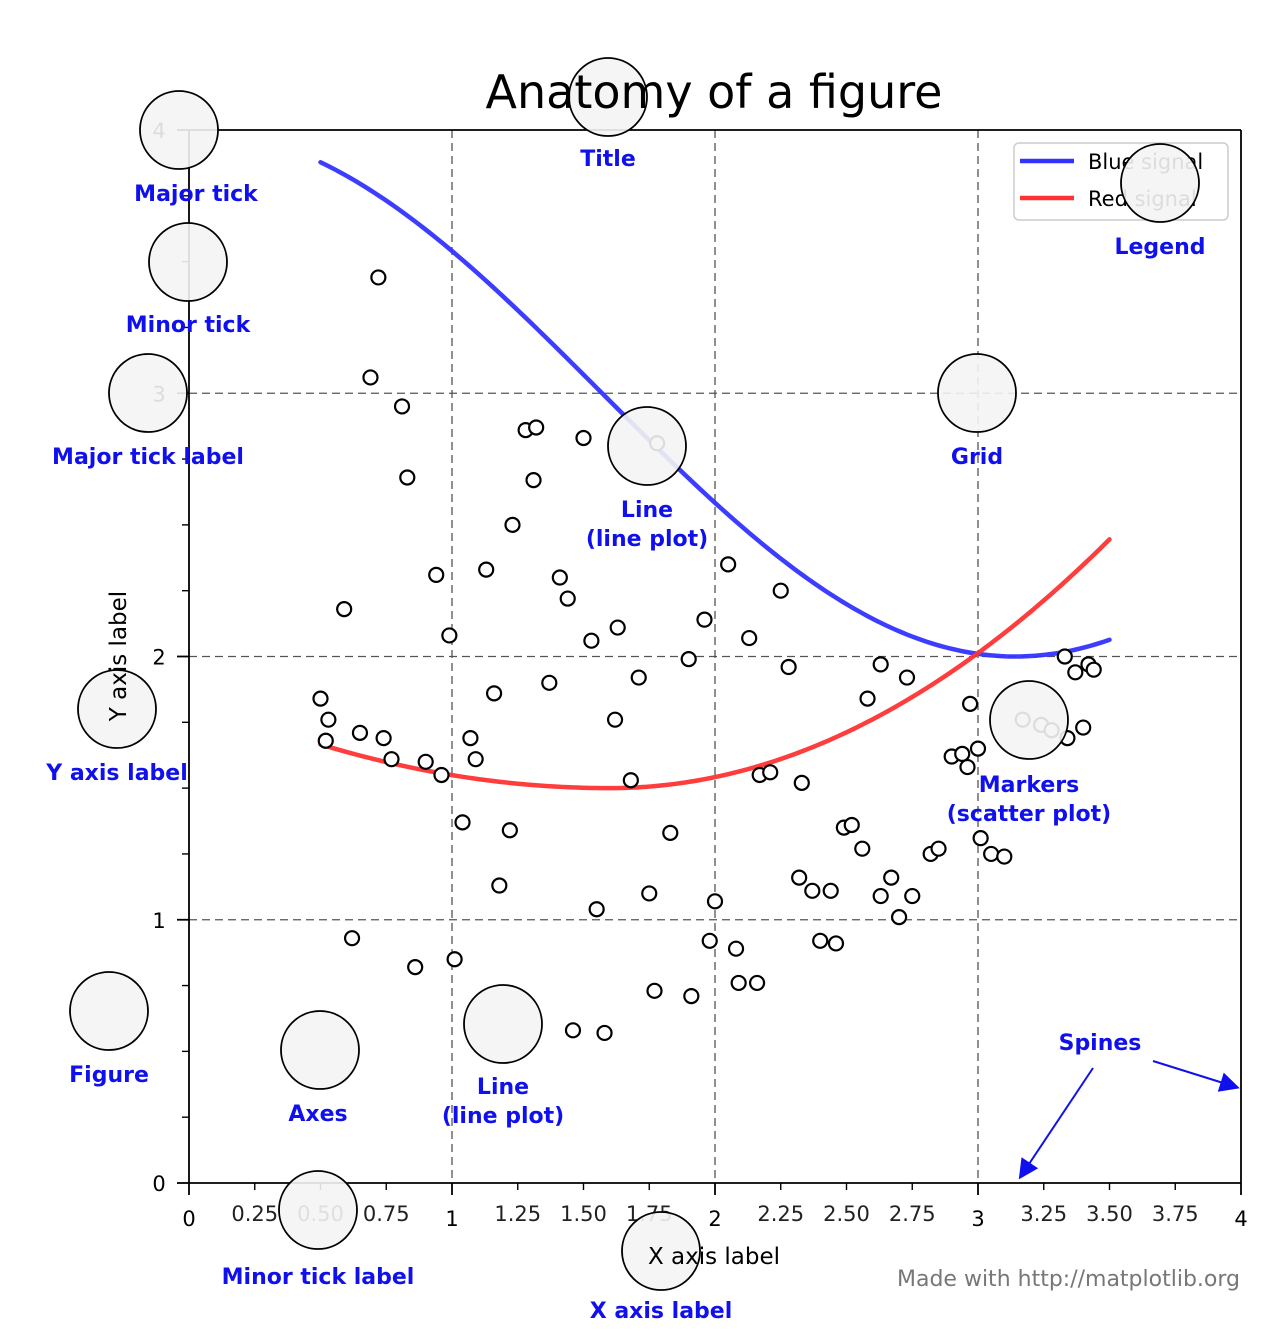  What do you see at coordinates (158, 1184) in the screenshot?
I see `y-major-tick-label: 0` at bounding box center [158, 1184].